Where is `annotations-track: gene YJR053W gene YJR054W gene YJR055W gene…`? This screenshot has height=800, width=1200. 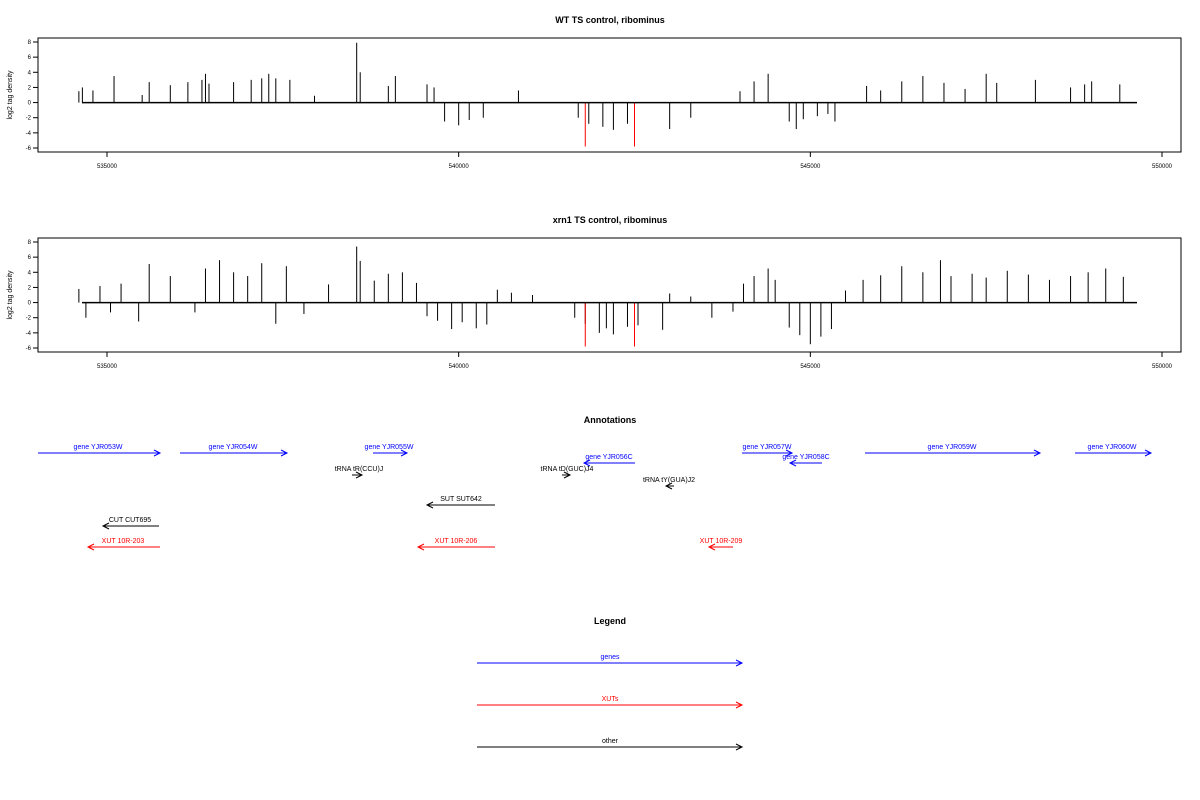
annotations-track: gene YJR053W gene YJR054W gene YJR055W gene… is located at coordinates (595, 497).